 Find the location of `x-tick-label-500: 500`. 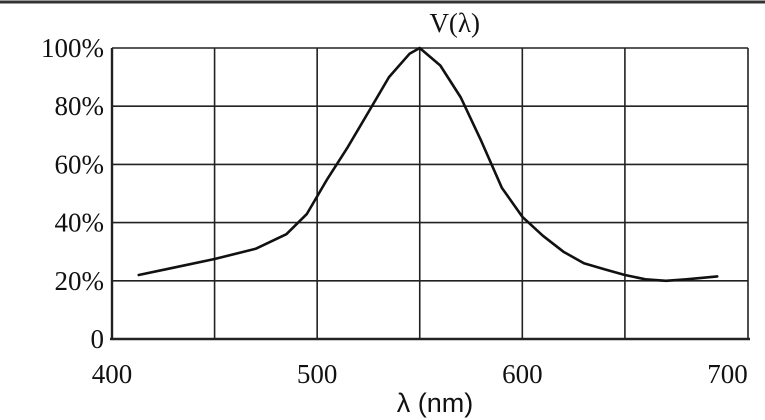

x-tick-label-500: 500 is located at coordinates (317, 374).